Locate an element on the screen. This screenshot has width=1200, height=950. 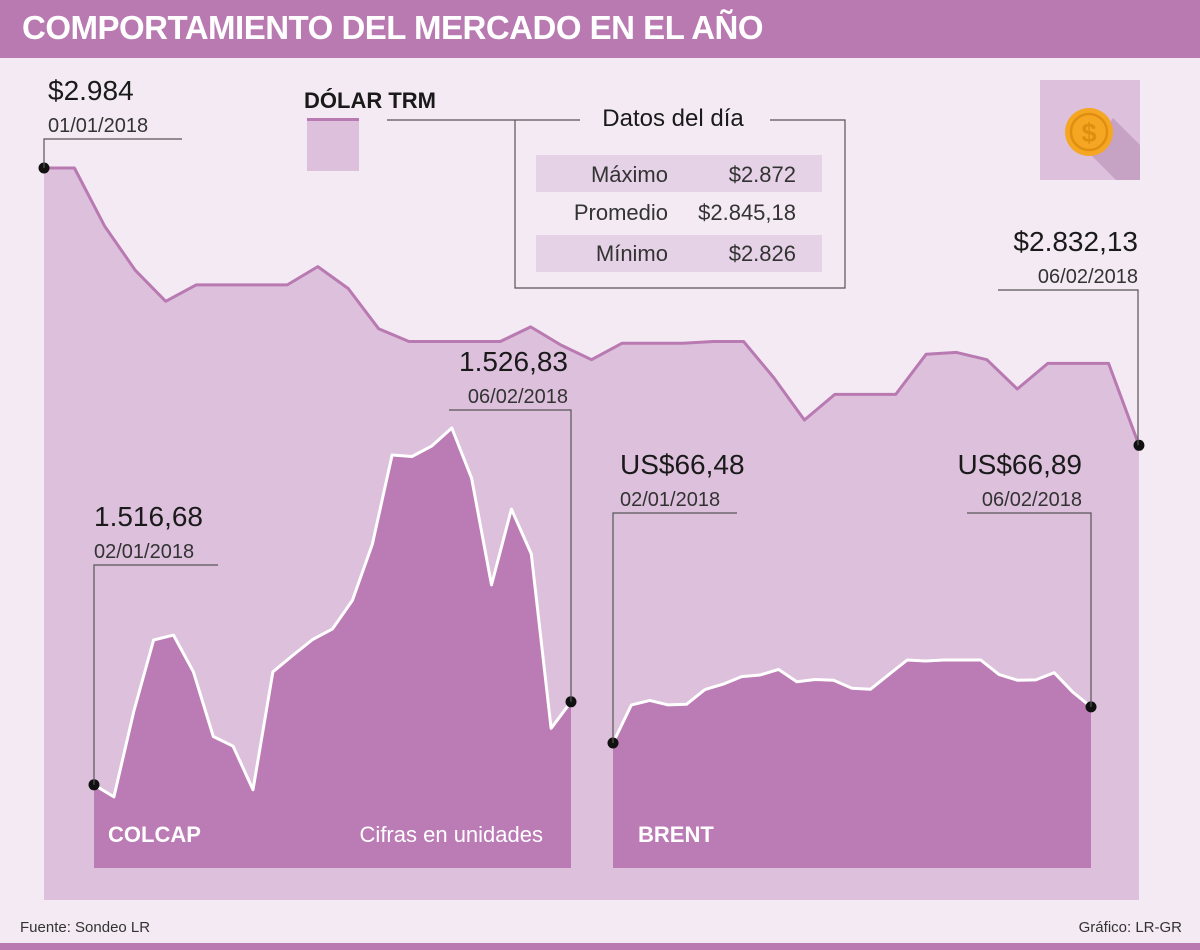
colcap-end-value: 1.526,83 is located at coordinates (513, 361).